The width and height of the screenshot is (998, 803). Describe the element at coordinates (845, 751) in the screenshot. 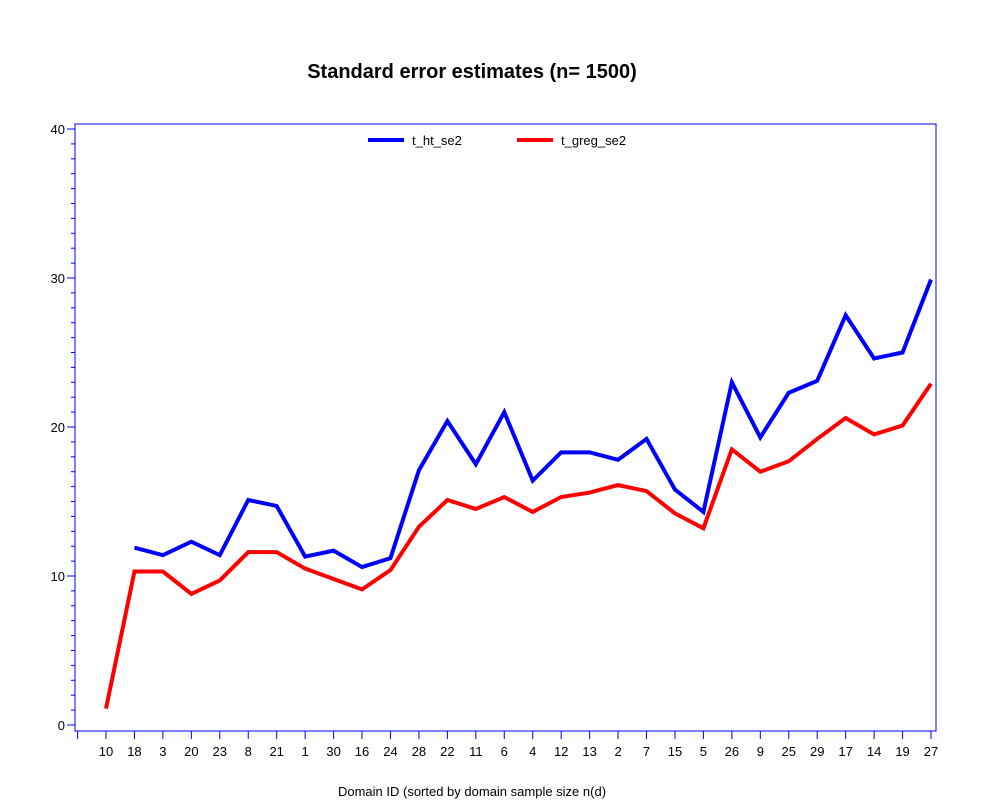

I see `x-tick-label: 17` at that location.